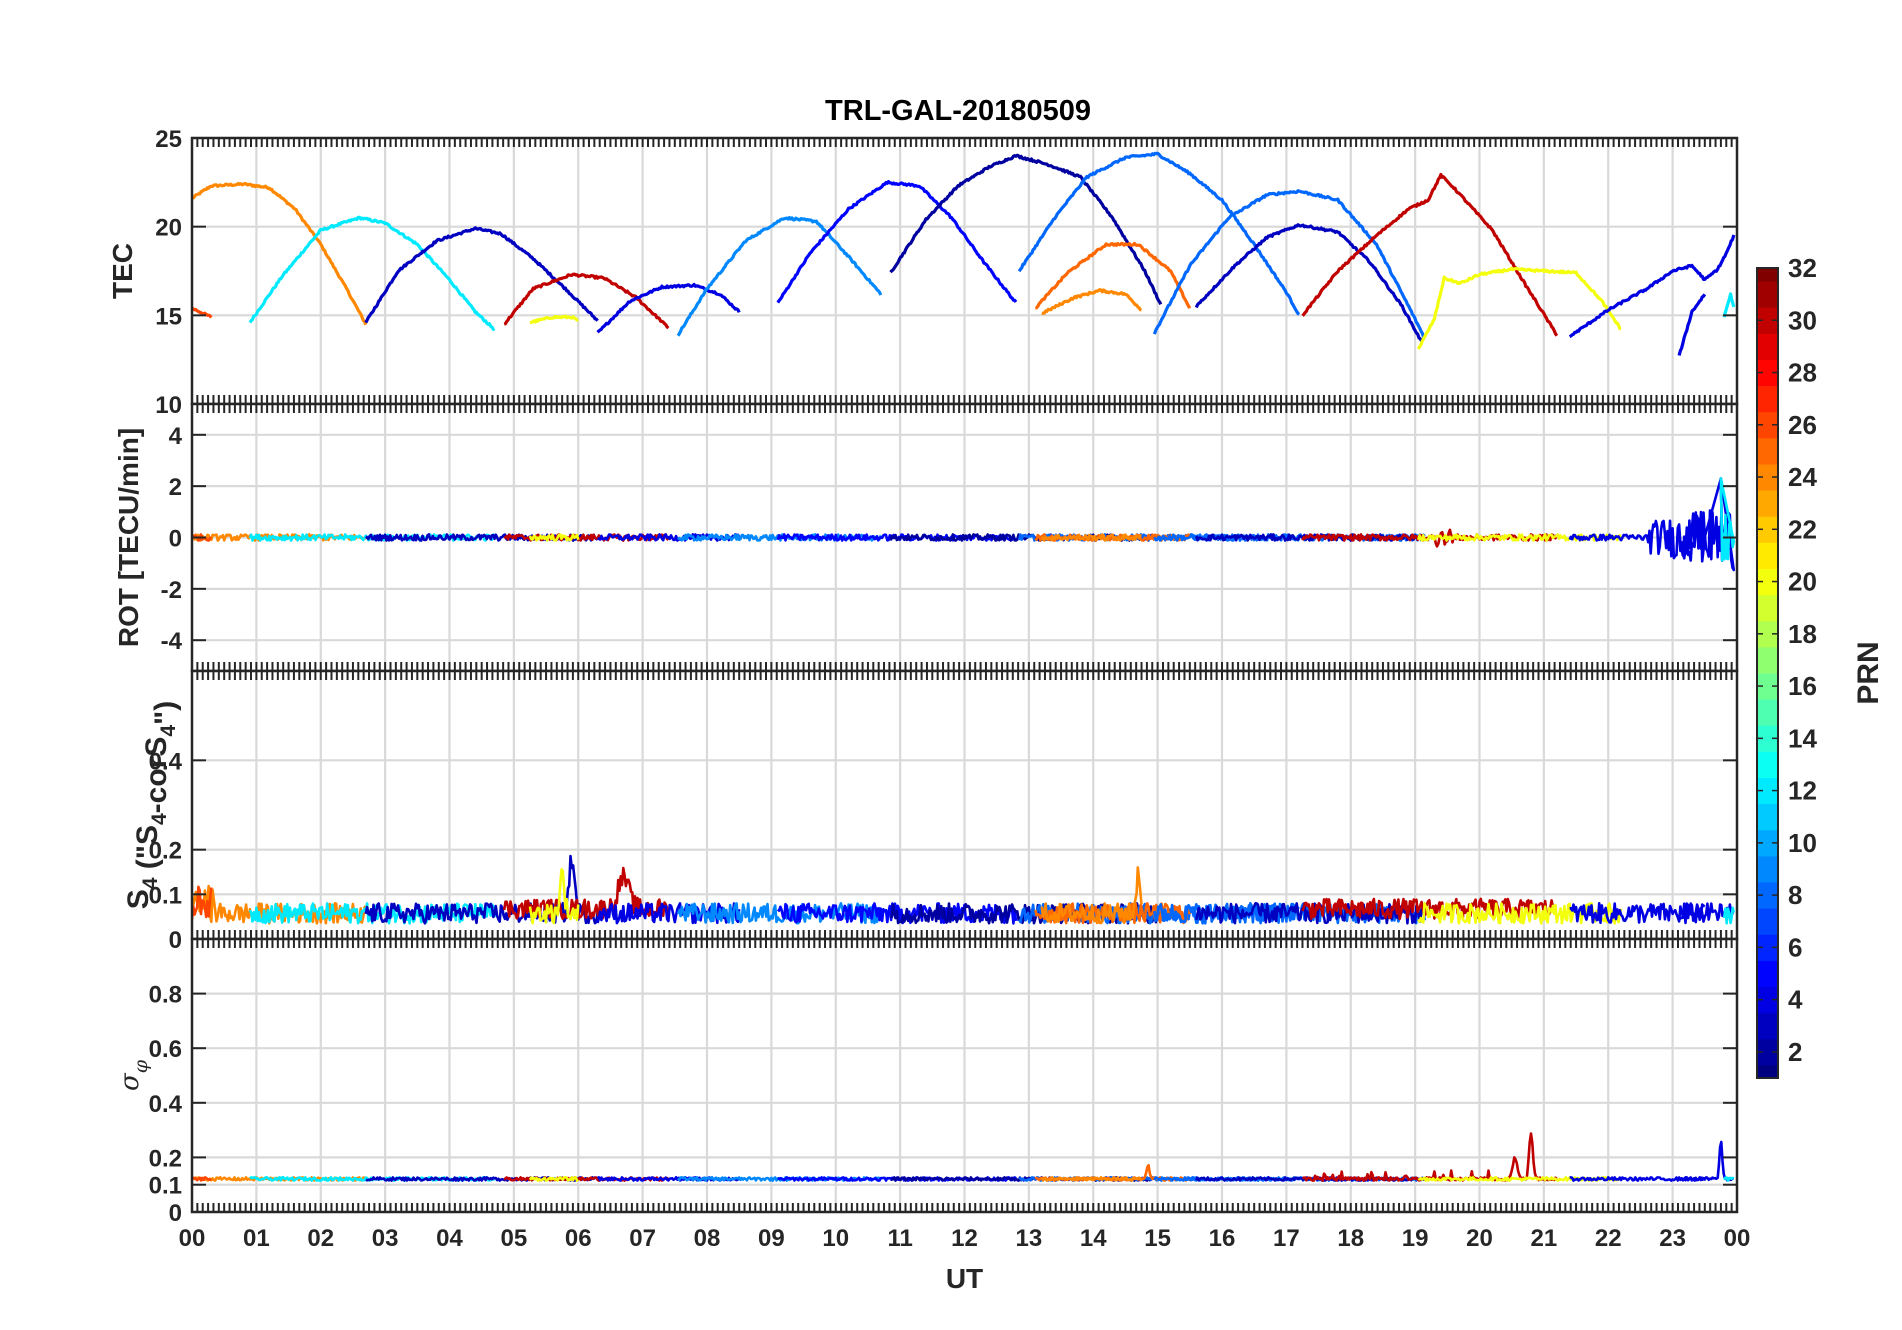  I want to click on x-axis-label: UT, so click(964, 1278).